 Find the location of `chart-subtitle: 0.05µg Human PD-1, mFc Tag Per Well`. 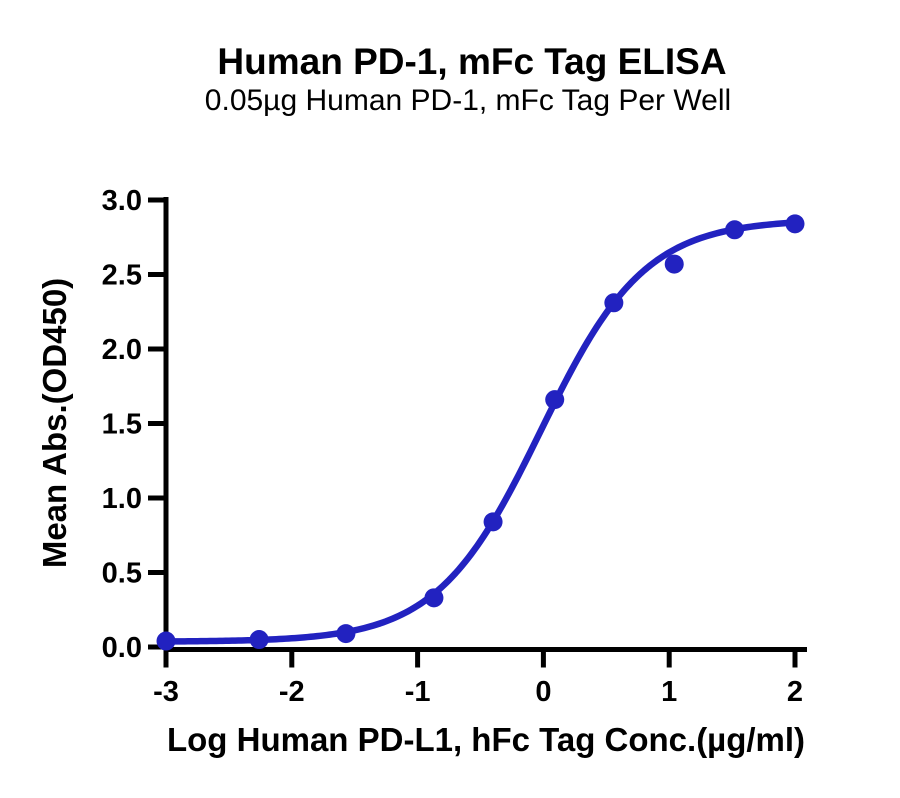

chart-subtitle: 0.05µg Human PD-1, mFc Tag Per Well is located at coordinates (468, 100).